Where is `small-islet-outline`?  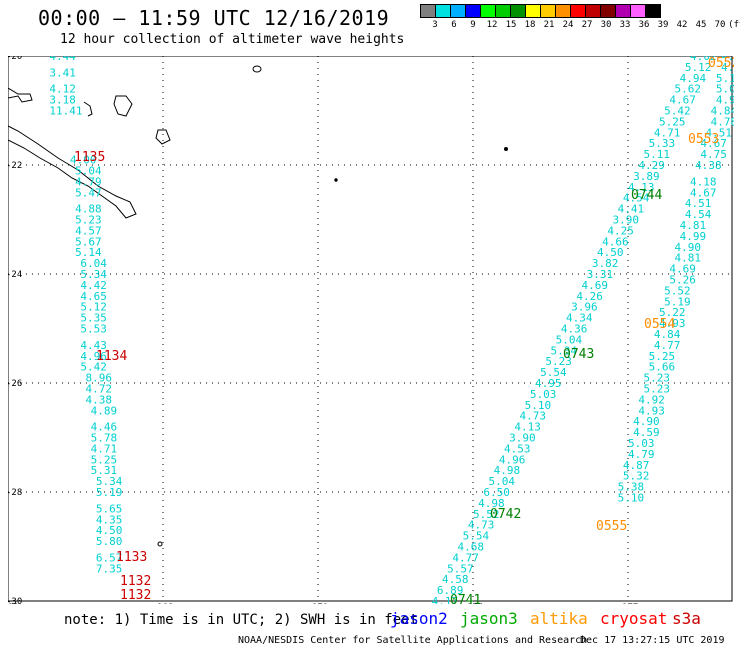
small-islet-outline is located at coordinates (336, 180).